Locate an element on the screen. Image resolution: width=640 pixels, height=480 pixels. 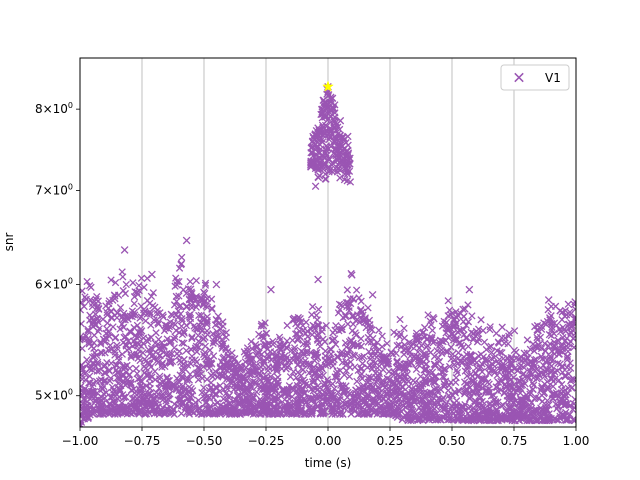
y-axis-label: snr is located at coordinates (9, 242).